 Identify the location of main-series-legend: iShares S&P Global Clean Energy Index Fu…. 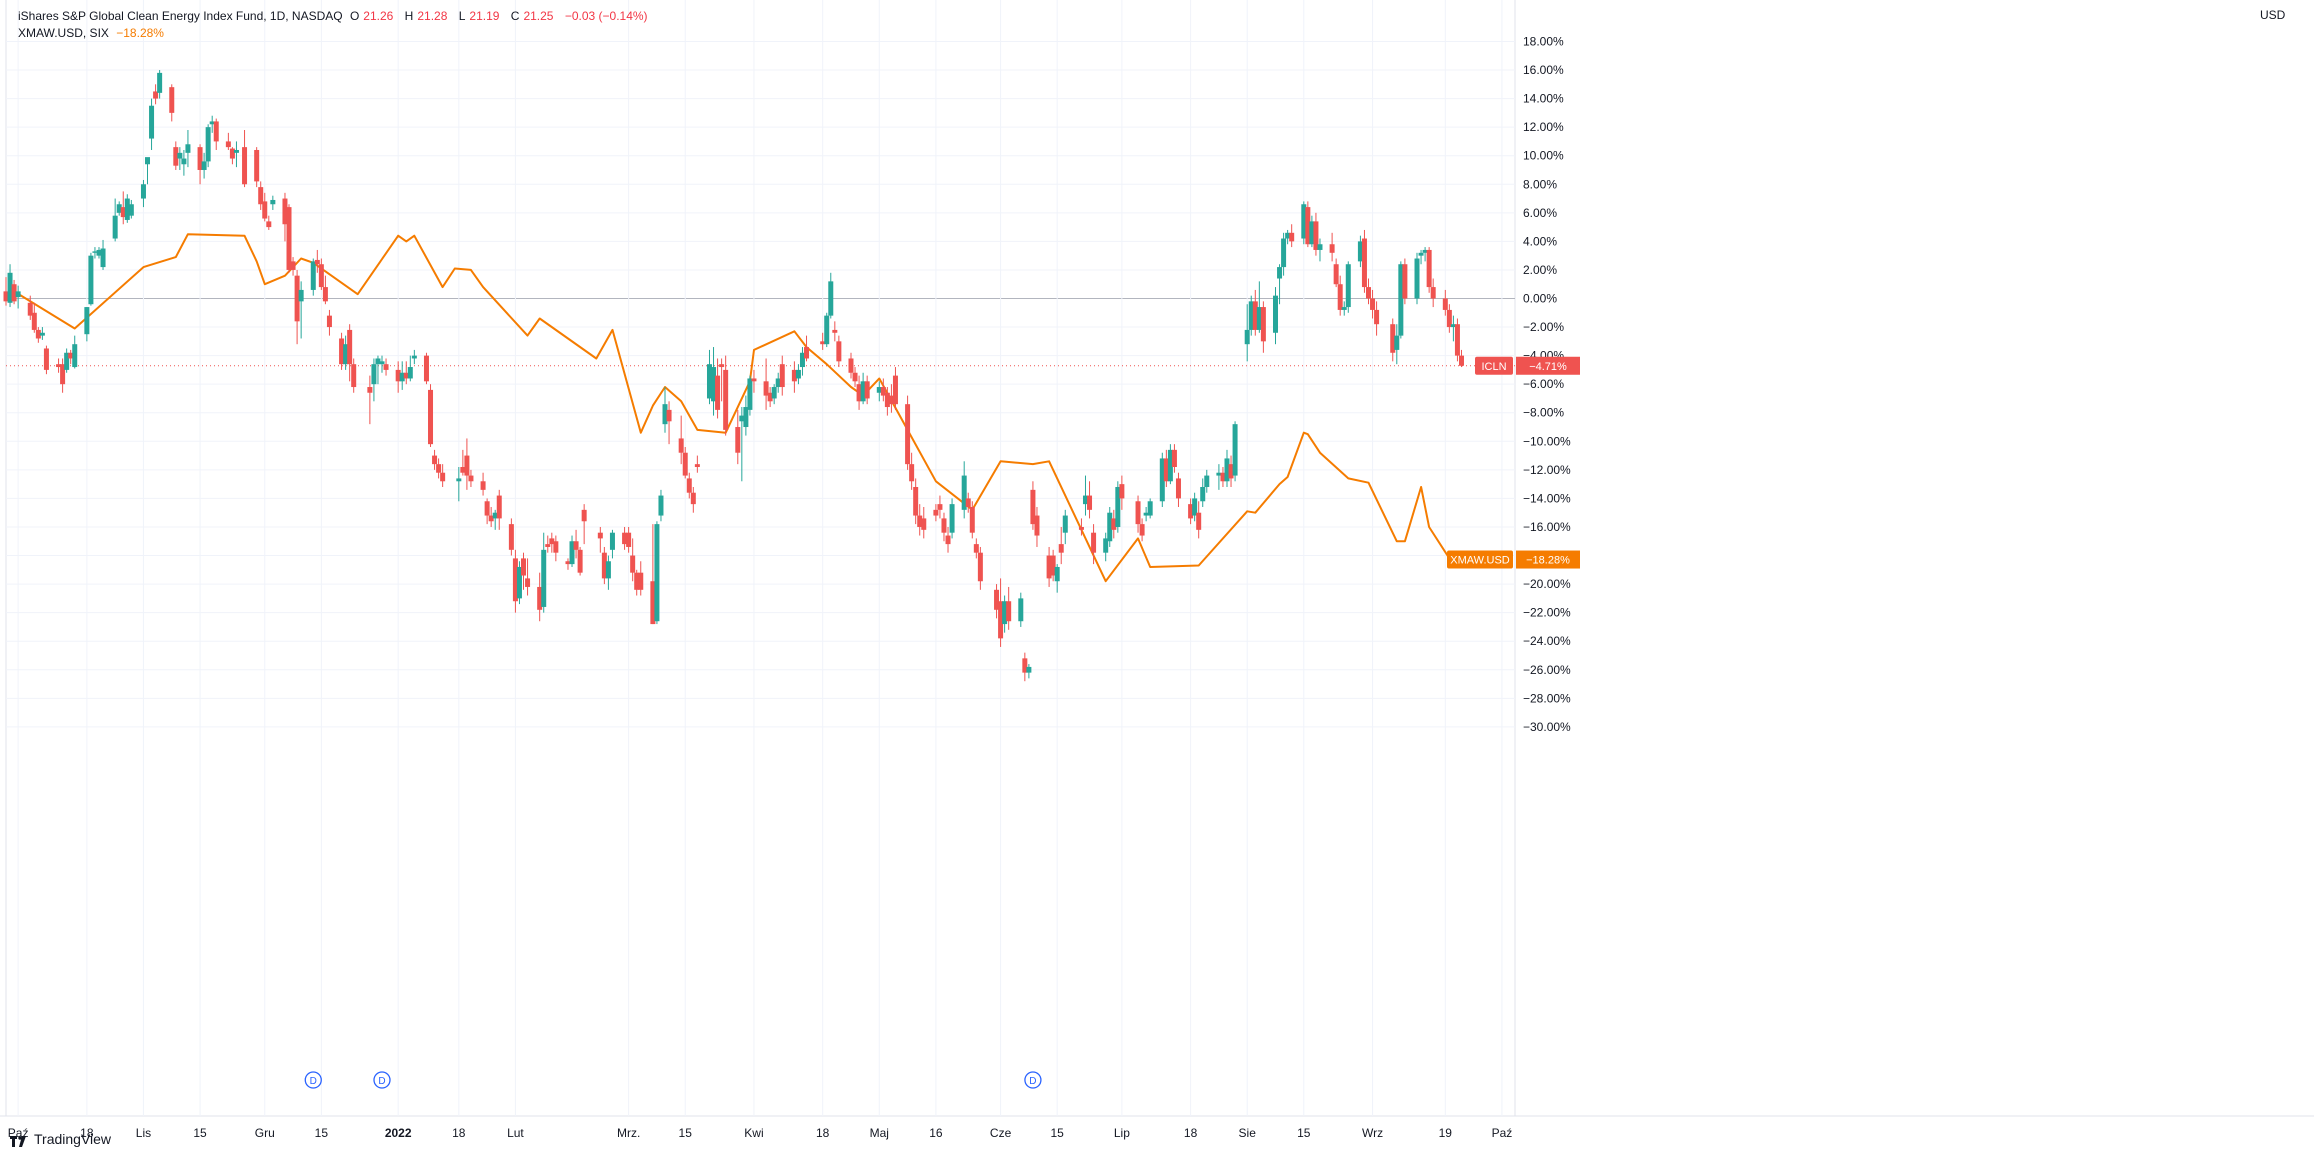
(335, 16).